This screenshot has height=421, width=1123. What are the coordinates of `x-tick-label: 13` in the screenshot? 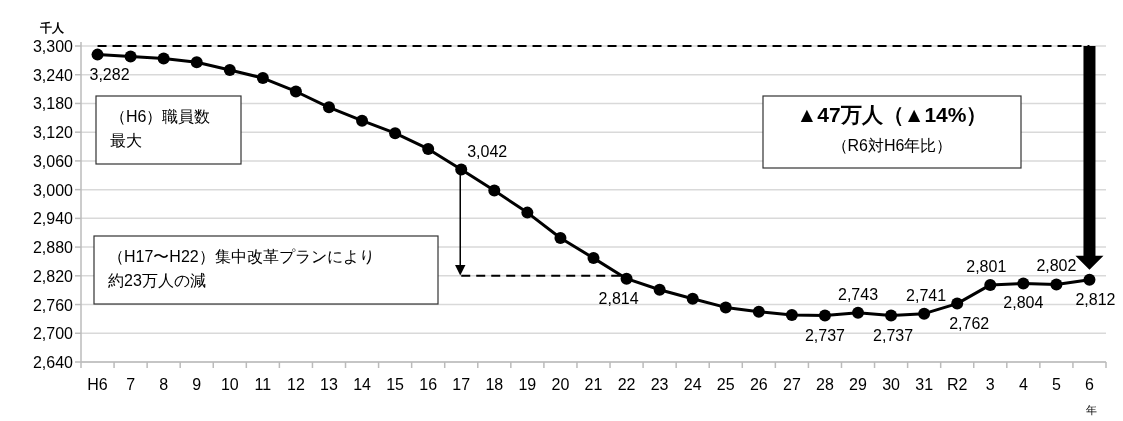 It's located at (329, 384).